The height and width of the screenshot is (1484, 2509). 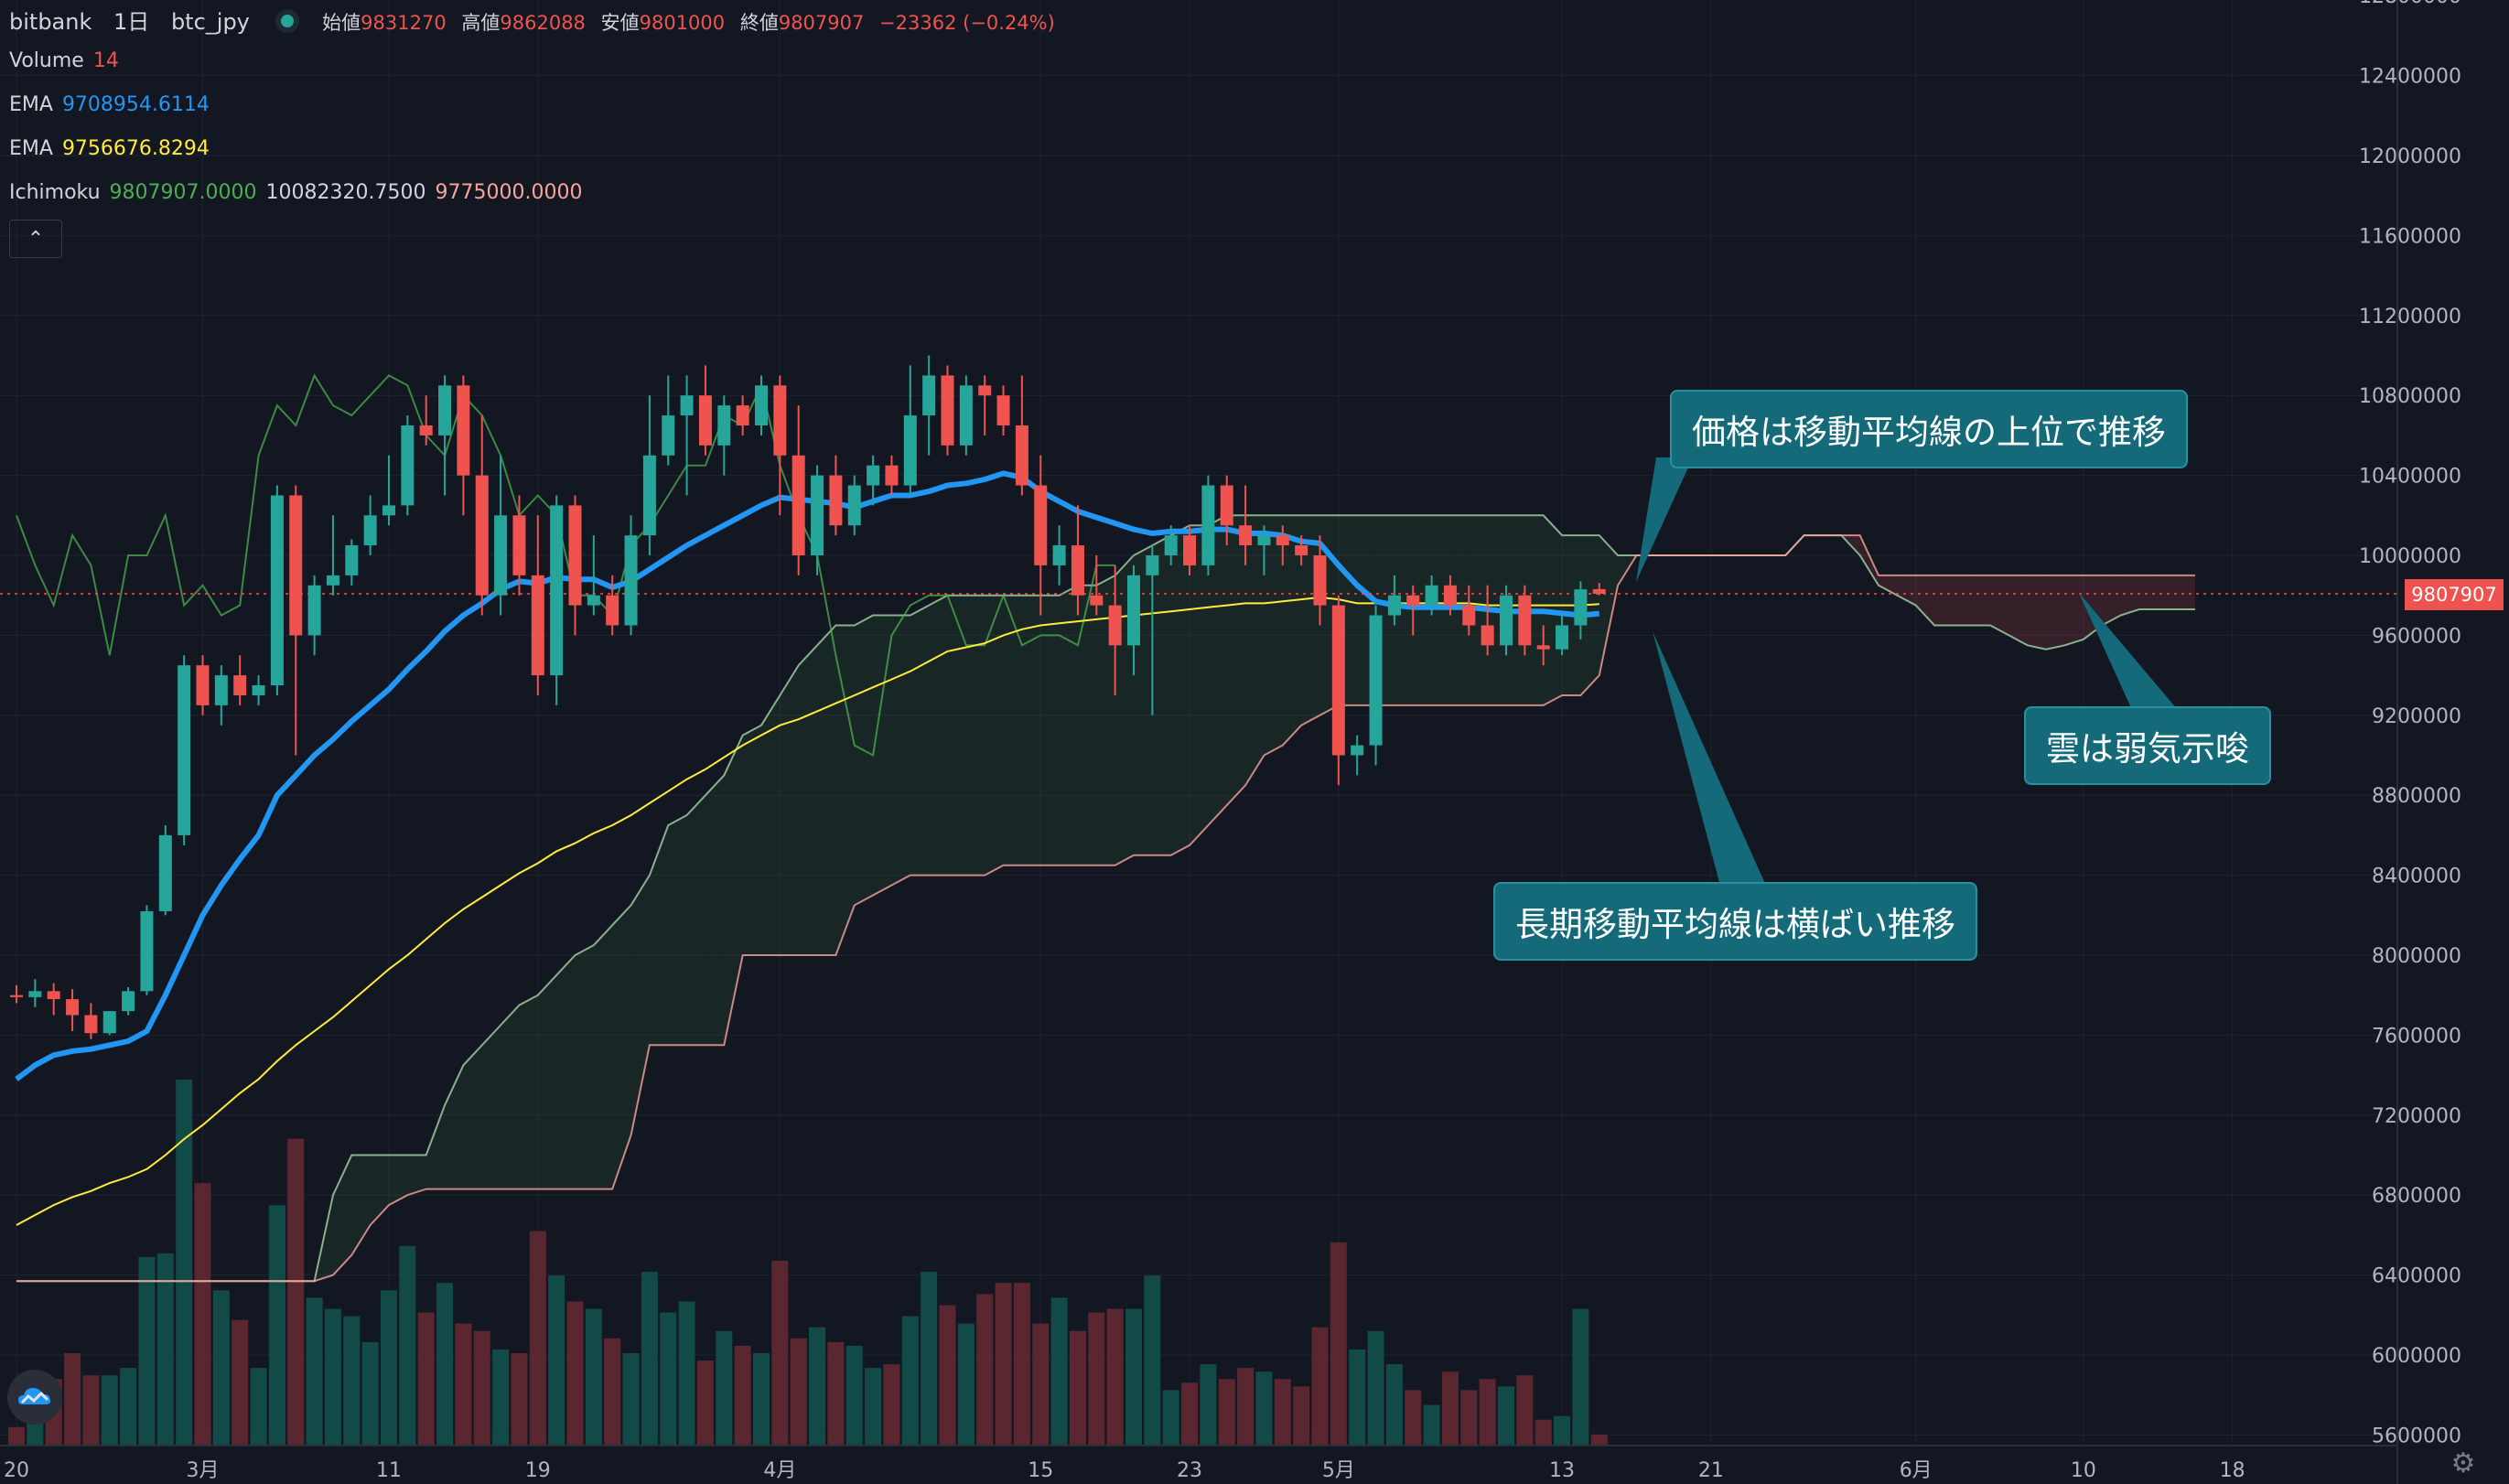 What do you see at coordinates (34, 1397) in the screenshot?
I see `tradingview-logo` at bounding box center [34, 1397].